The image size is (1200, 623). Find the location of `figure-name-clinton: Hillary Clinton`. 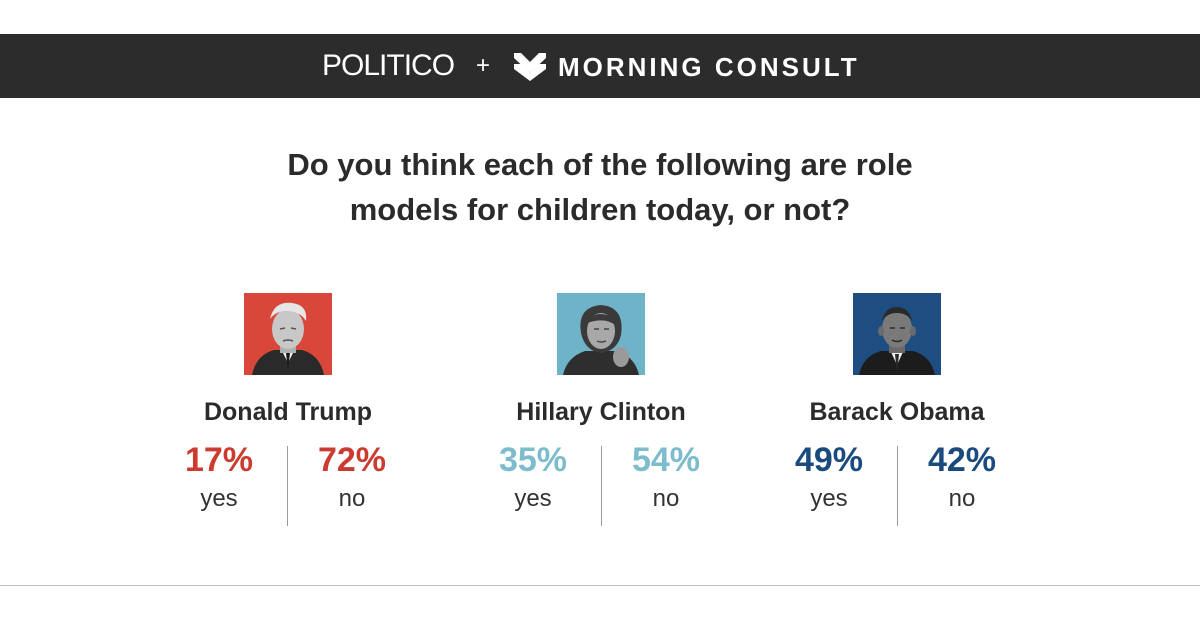

figure-name-clinton: Hillary Clinton is located at coordinates (601, 412).